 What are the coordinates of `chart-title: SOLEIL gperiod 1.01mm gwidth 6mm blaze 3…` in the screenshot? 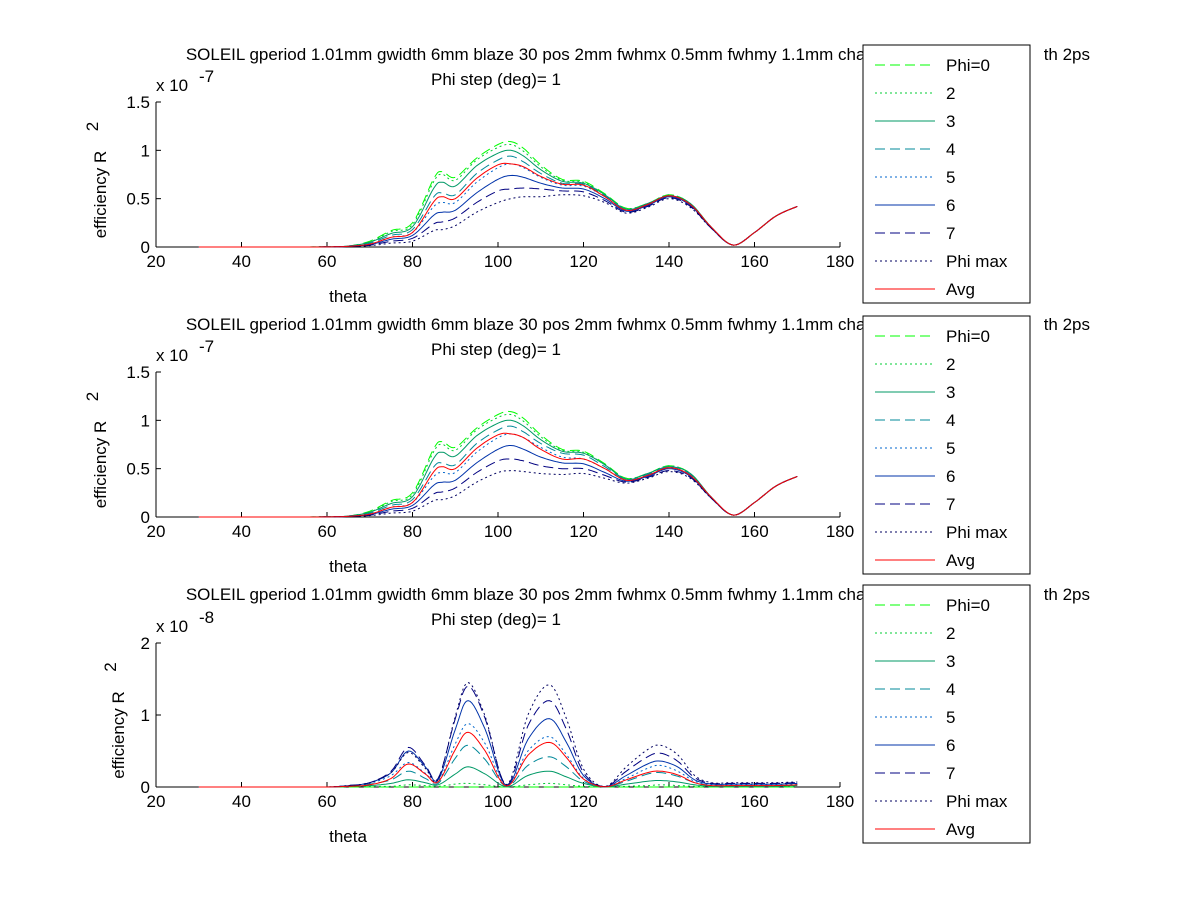 It's located at (545, 54).